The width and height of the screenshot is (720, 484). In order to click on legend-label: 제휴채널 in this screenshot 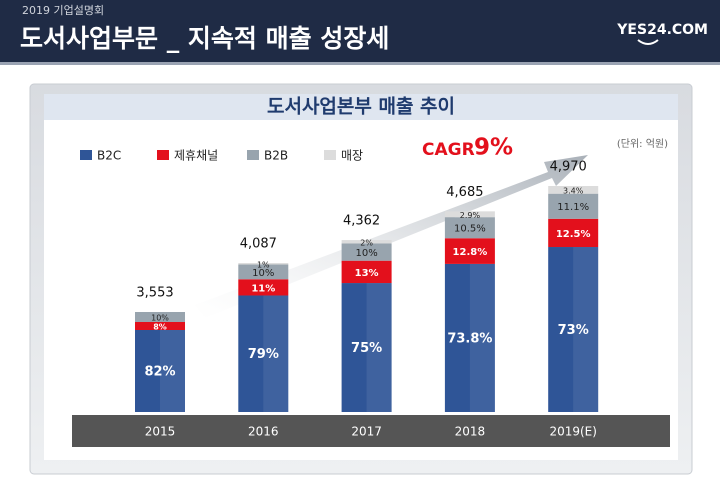, I will do `click(196, 156)`.